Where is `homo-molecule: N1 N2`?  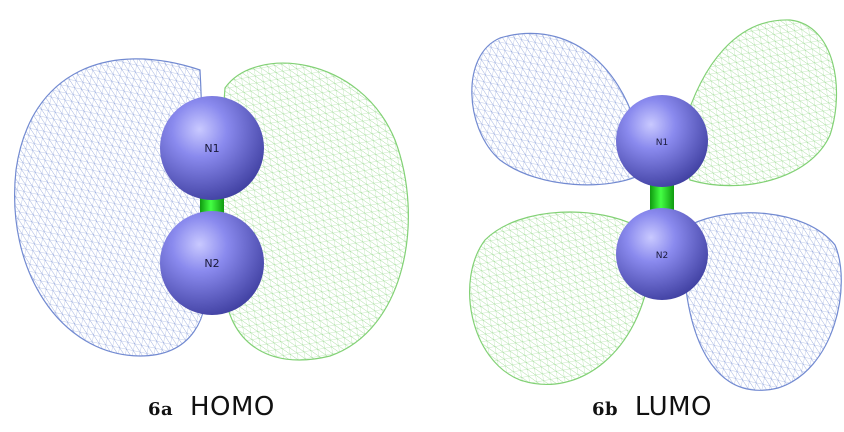 homo-molecule: N1 N2 is located at coordinates (212, 205).